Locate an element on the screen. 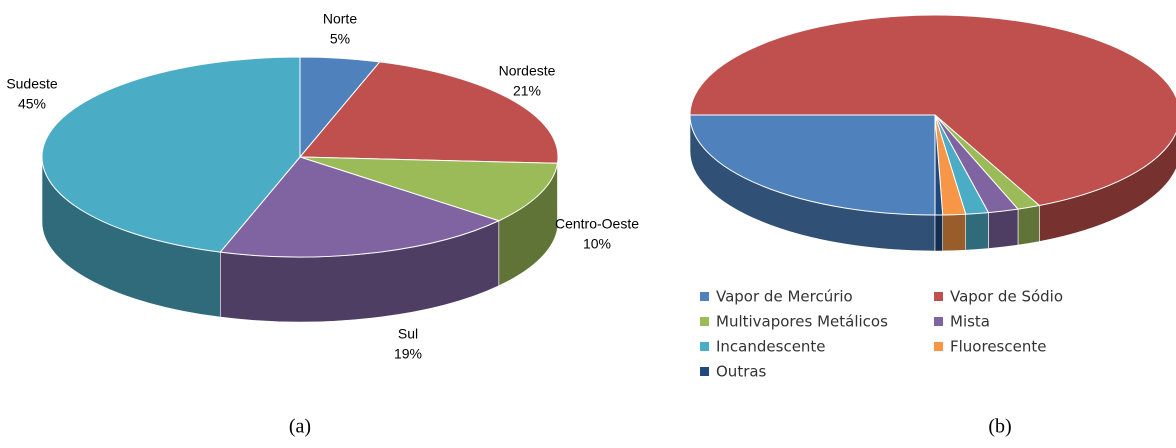  value-label: 10% is located at coordinates (597, 244).